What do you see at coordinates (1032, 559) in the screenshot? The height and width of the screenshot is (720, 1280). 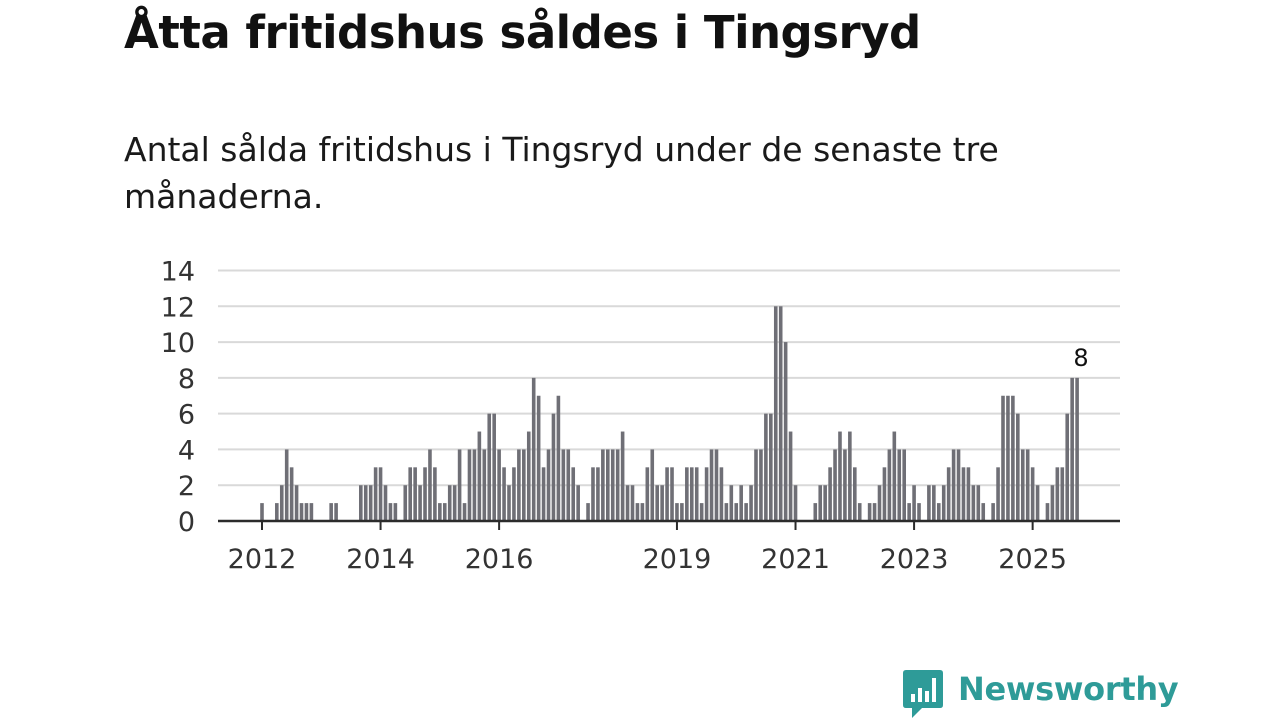 I see `x-tick-label: 2025` at bounding box center [1032, 559].